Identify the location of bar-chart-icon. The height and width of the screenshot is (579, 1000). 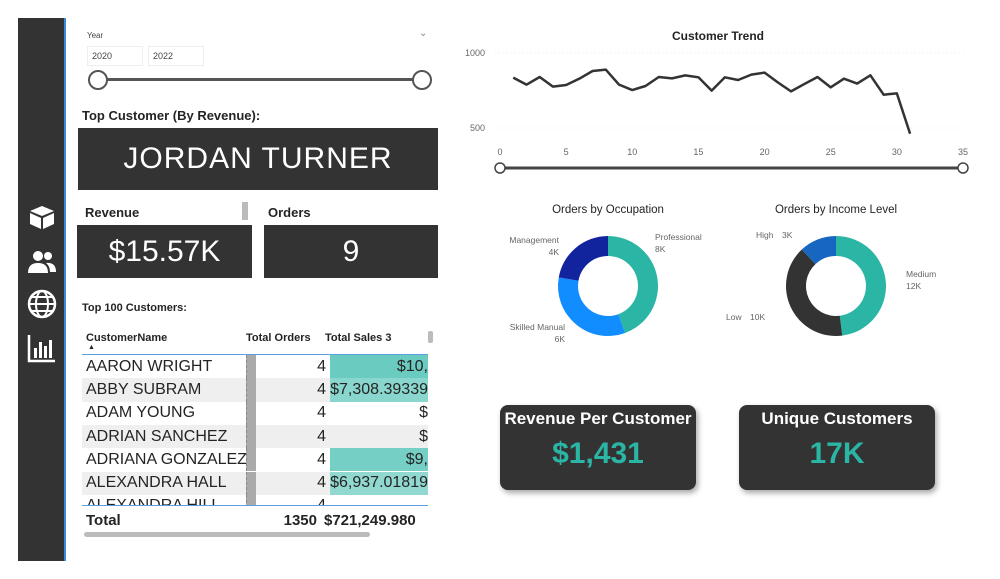
(42, 348).